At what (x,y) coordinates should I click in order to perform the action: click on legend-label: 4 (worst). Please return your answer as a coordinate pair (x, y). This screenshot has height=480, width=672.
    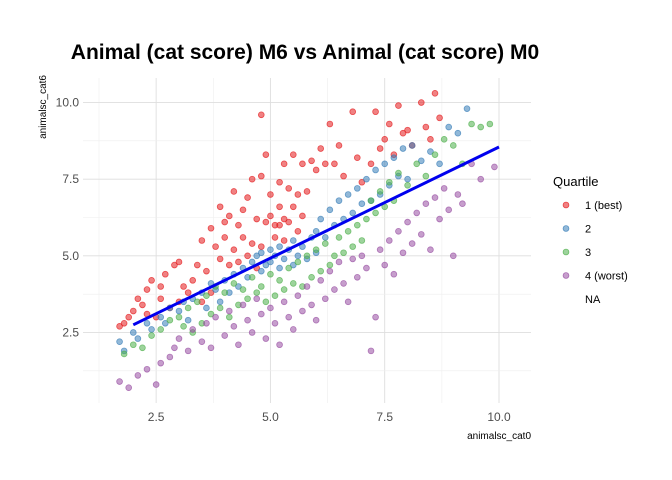
    Looking at the image, I should click on (606, 277).